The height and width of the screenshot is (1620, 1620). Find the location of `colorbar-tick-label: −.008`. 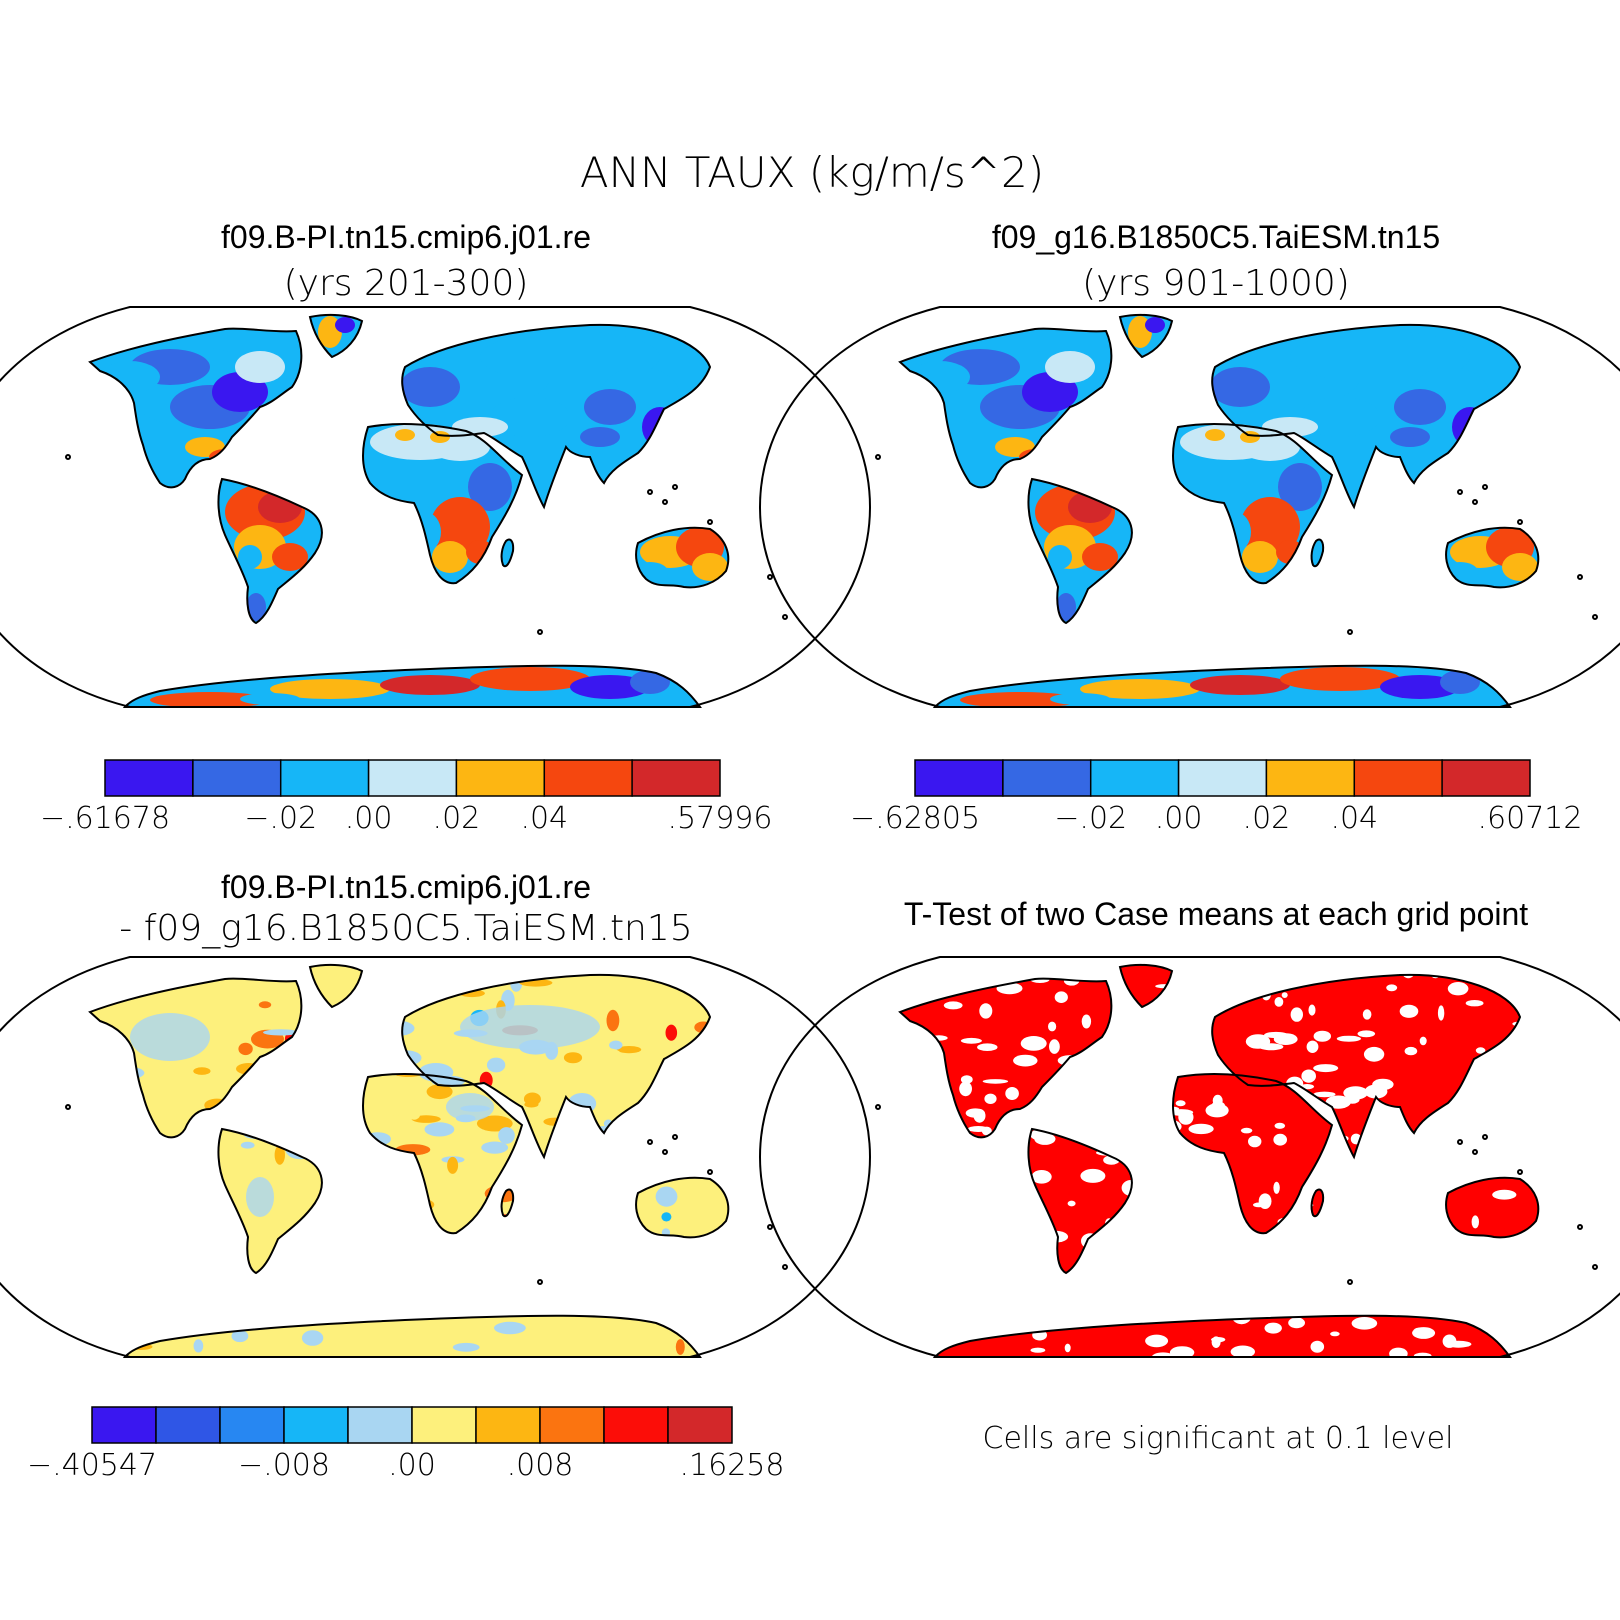

colorbar-tick-label: −.008 is located at coordinates (284, 1465).